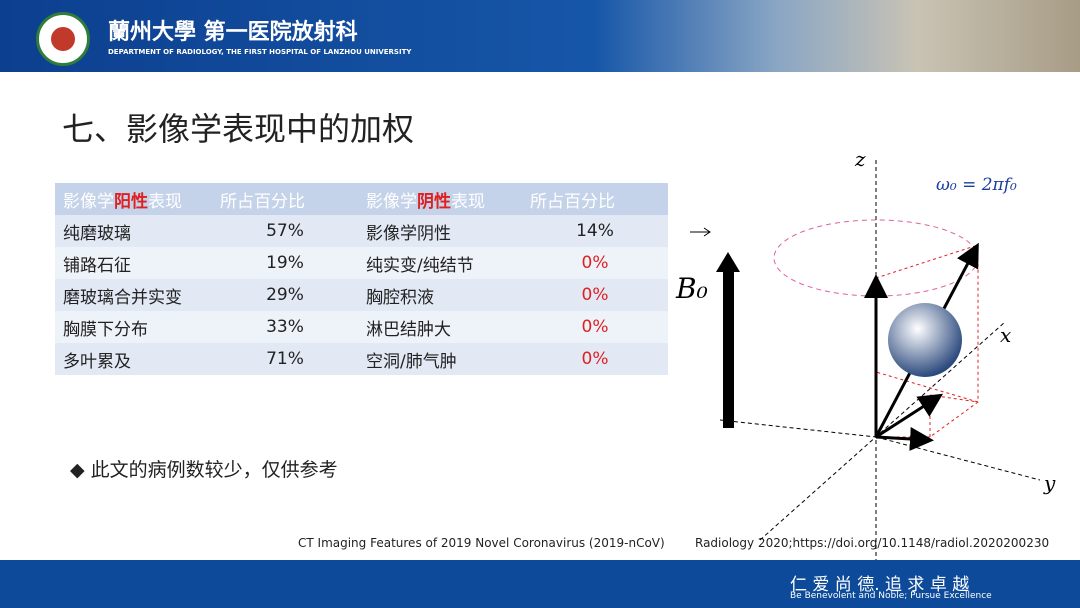 The width and height of the screenshot is (1080, 608). What do you see at coordinates (133, 359) in the screenshot?
I see `table-cell: 多叶累及` at bounding box center [133, 359].